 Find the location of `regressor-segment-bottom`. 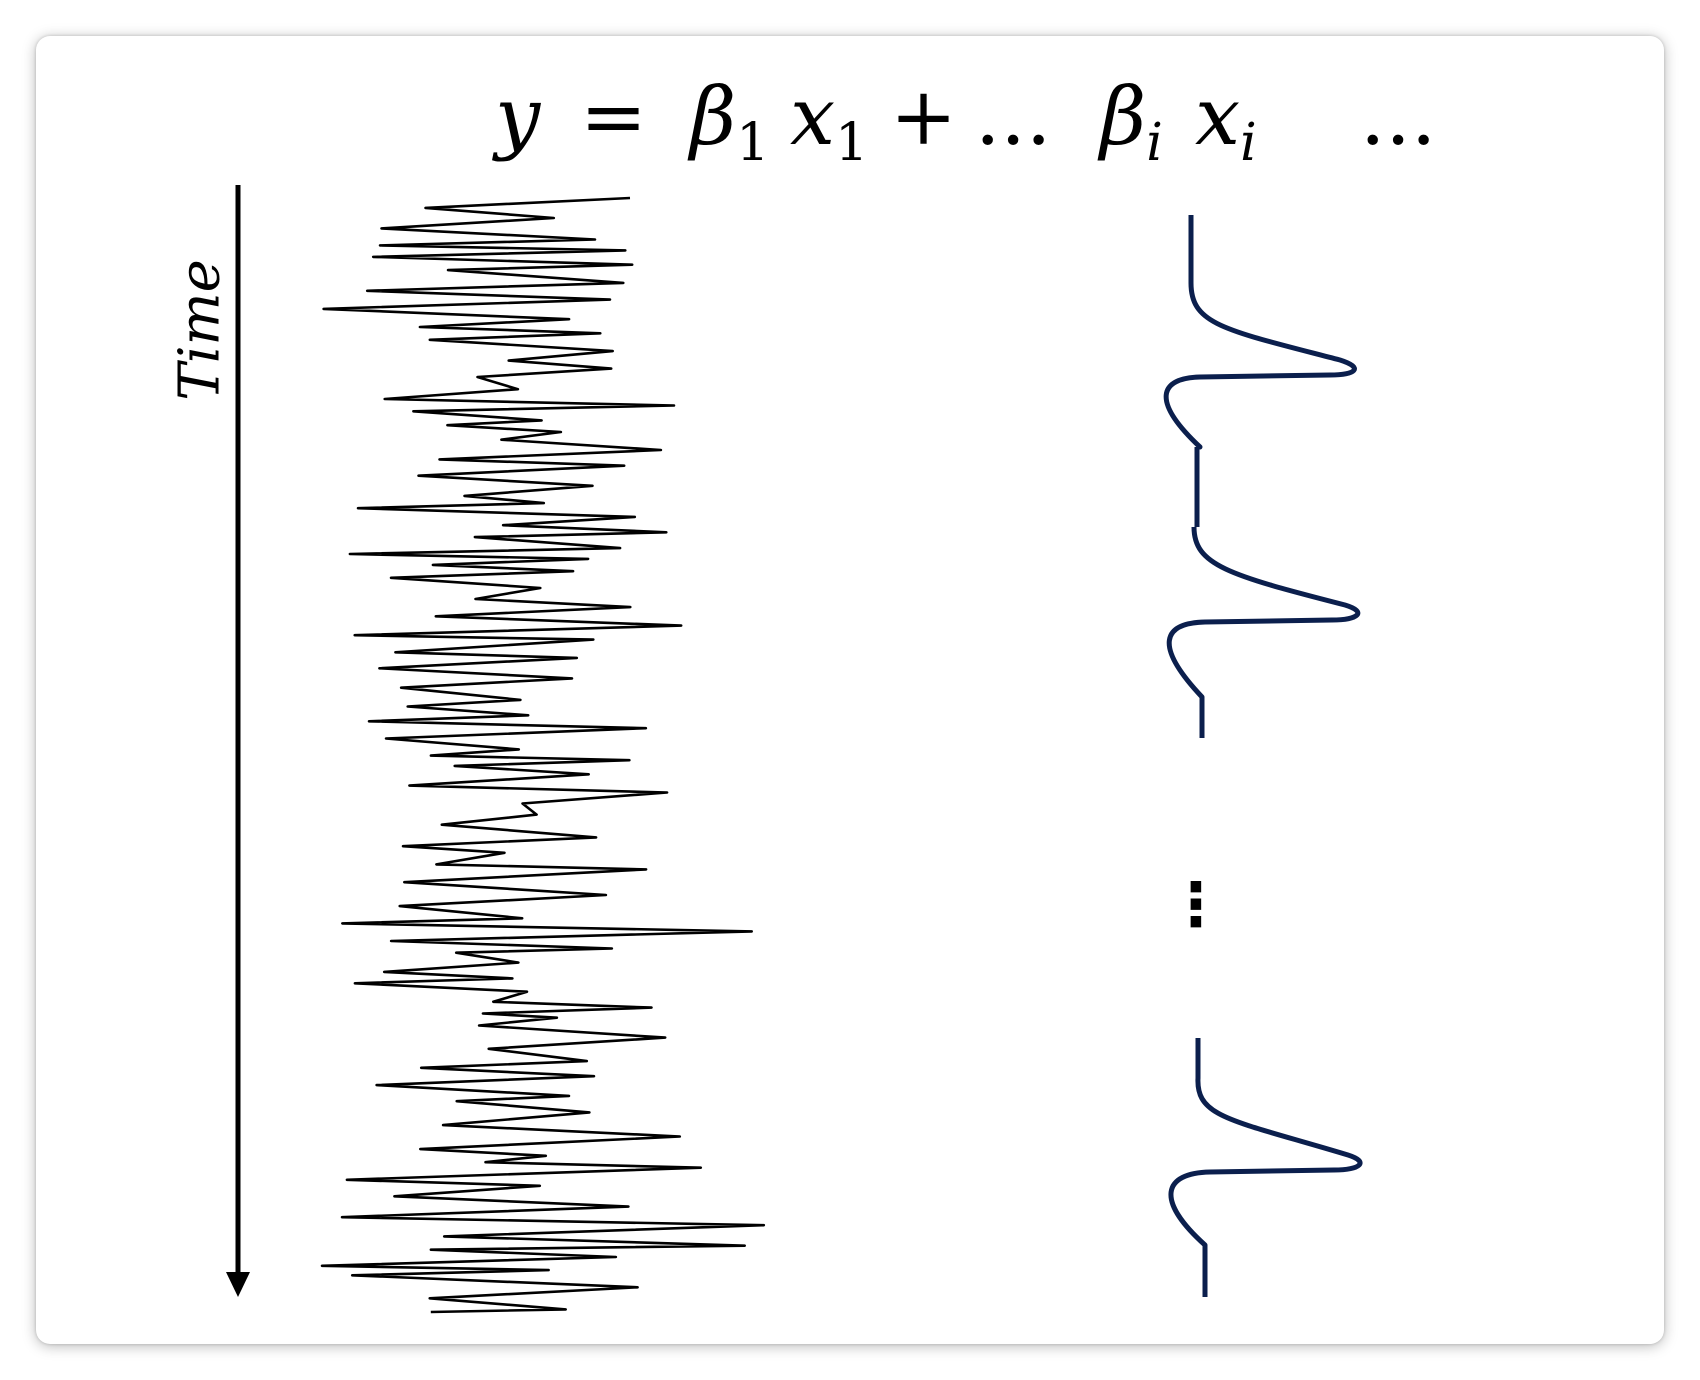

regressor-segment-bottom is located at coordinates (1265, 1167).